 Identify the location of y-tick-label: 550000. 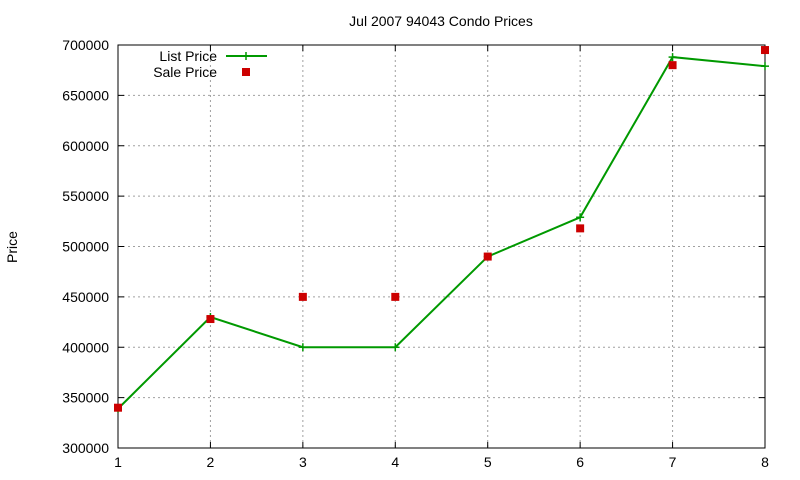
(85, 196).